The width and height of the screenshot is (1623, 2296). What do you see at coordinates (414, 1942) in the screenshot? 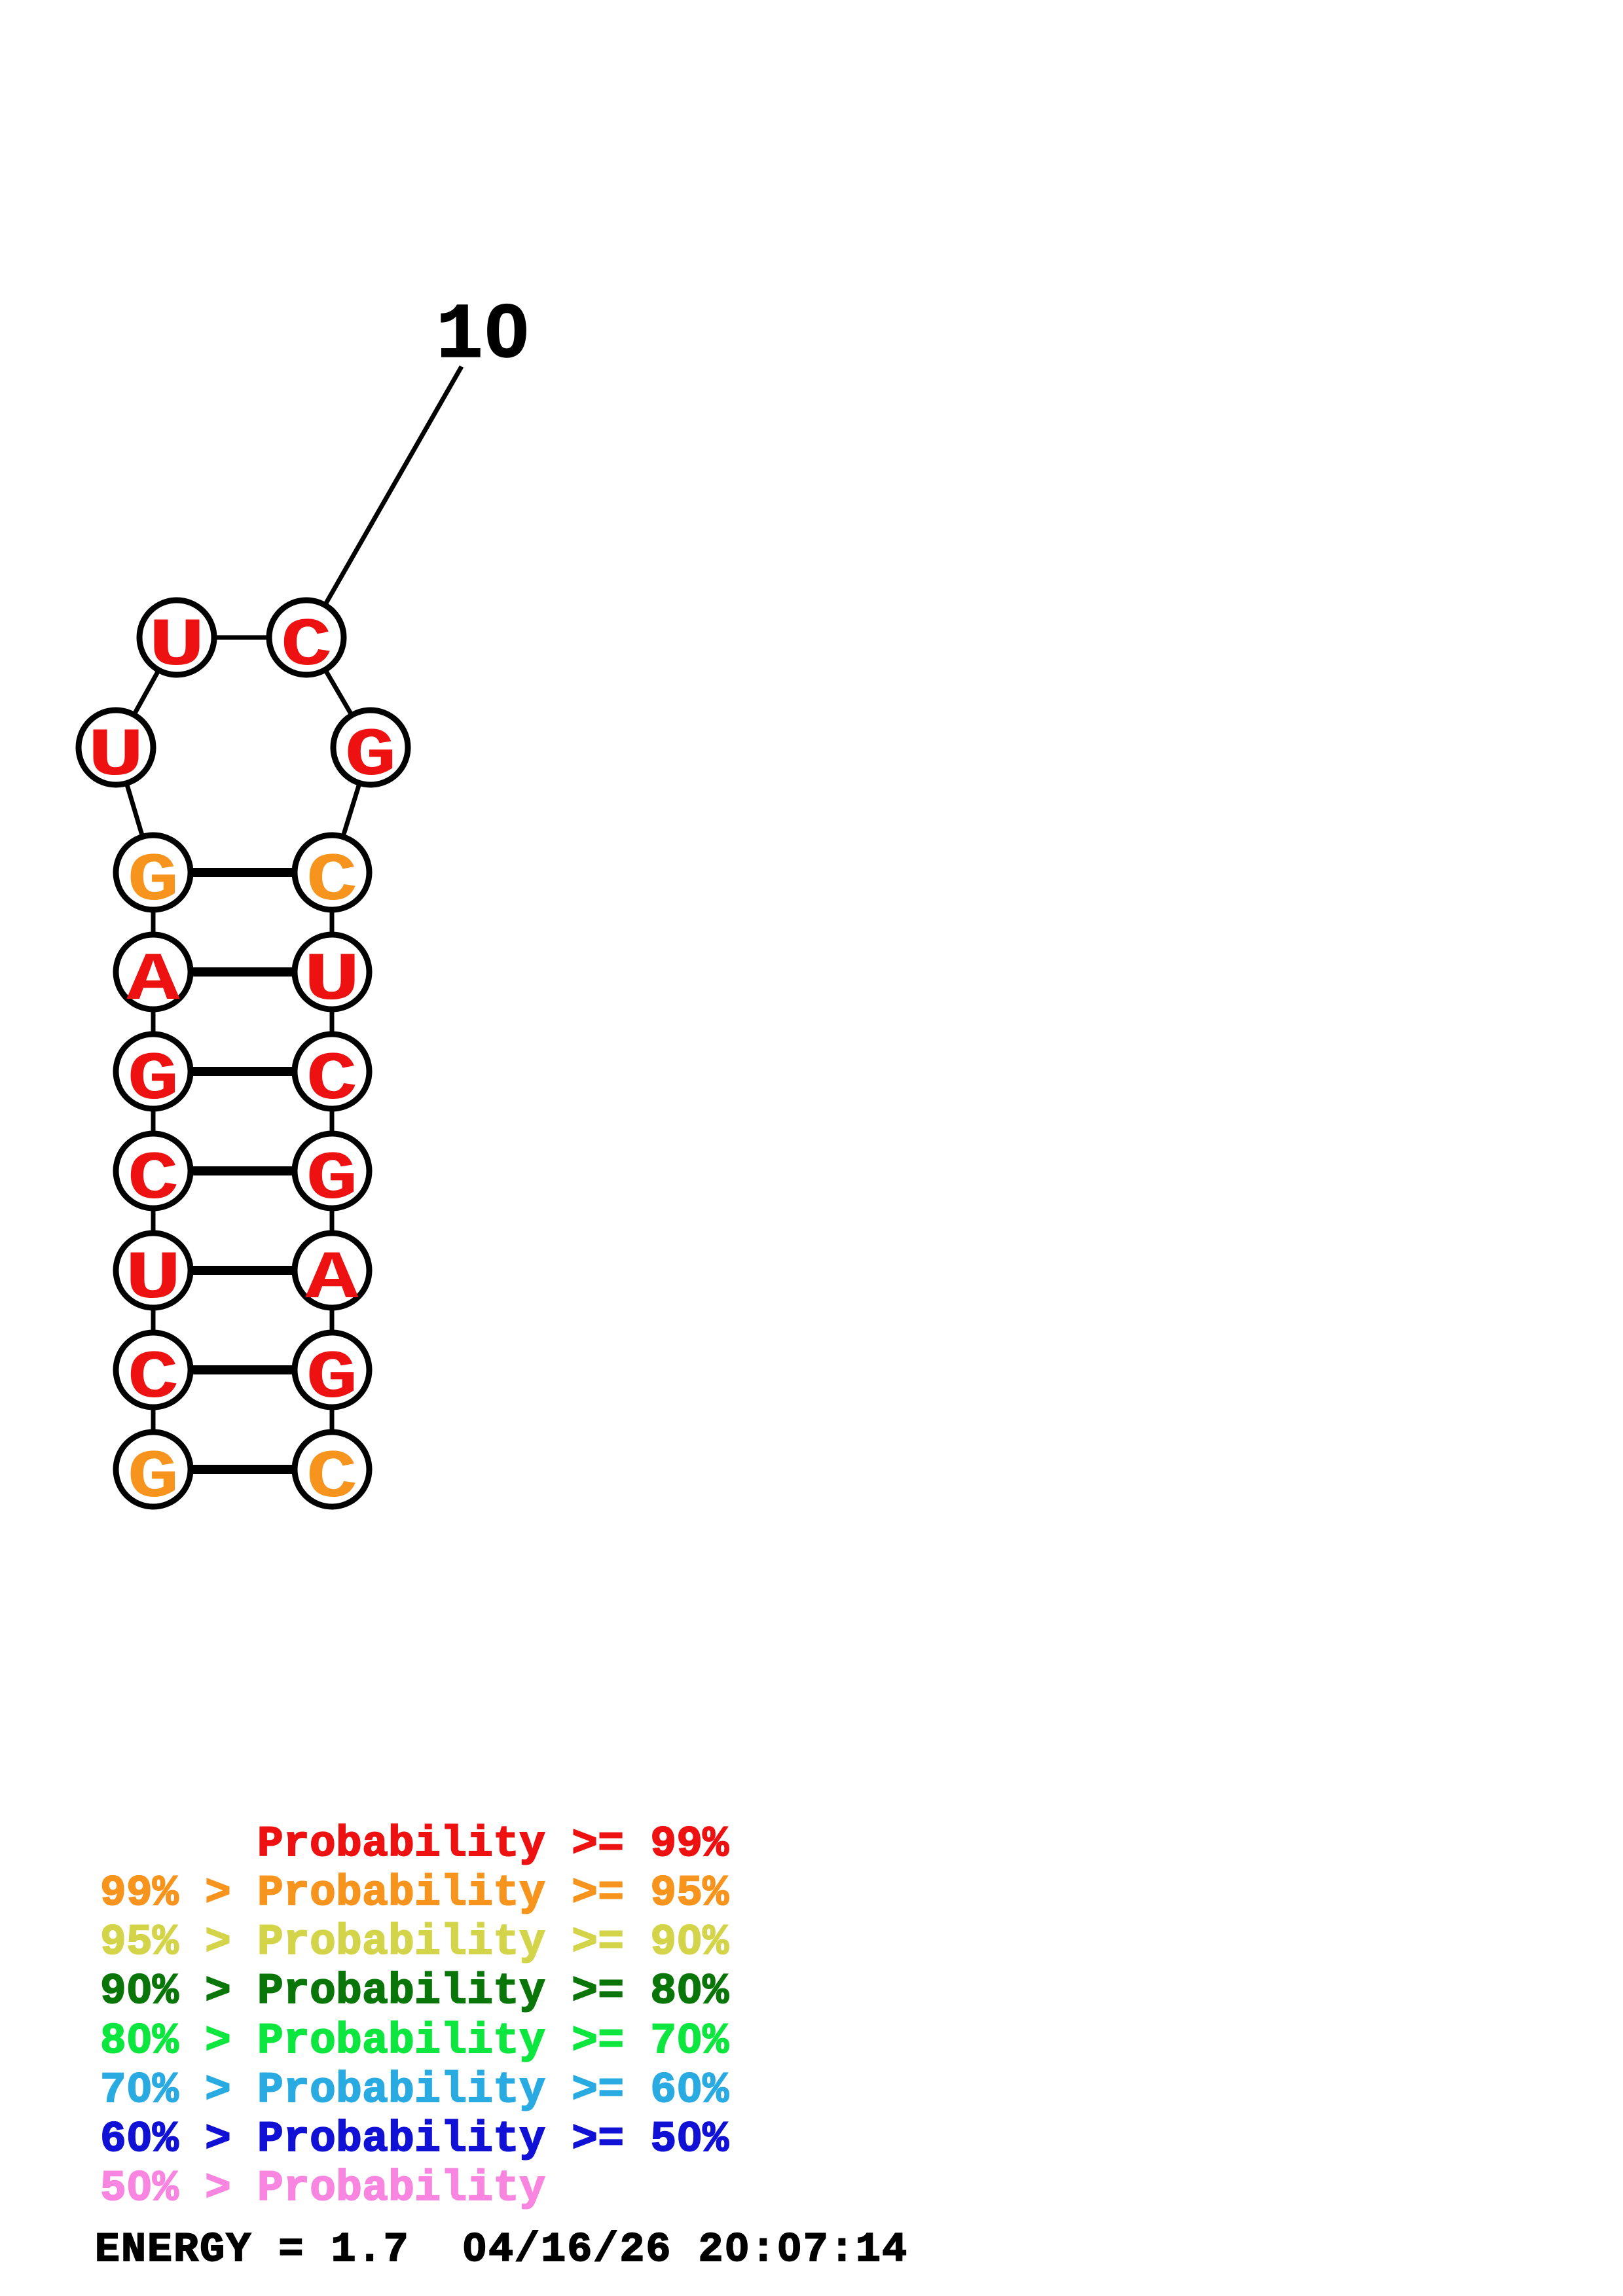
I see `svg-text: 95% > Probability >= 90%` at bounding box center [414, 1942].